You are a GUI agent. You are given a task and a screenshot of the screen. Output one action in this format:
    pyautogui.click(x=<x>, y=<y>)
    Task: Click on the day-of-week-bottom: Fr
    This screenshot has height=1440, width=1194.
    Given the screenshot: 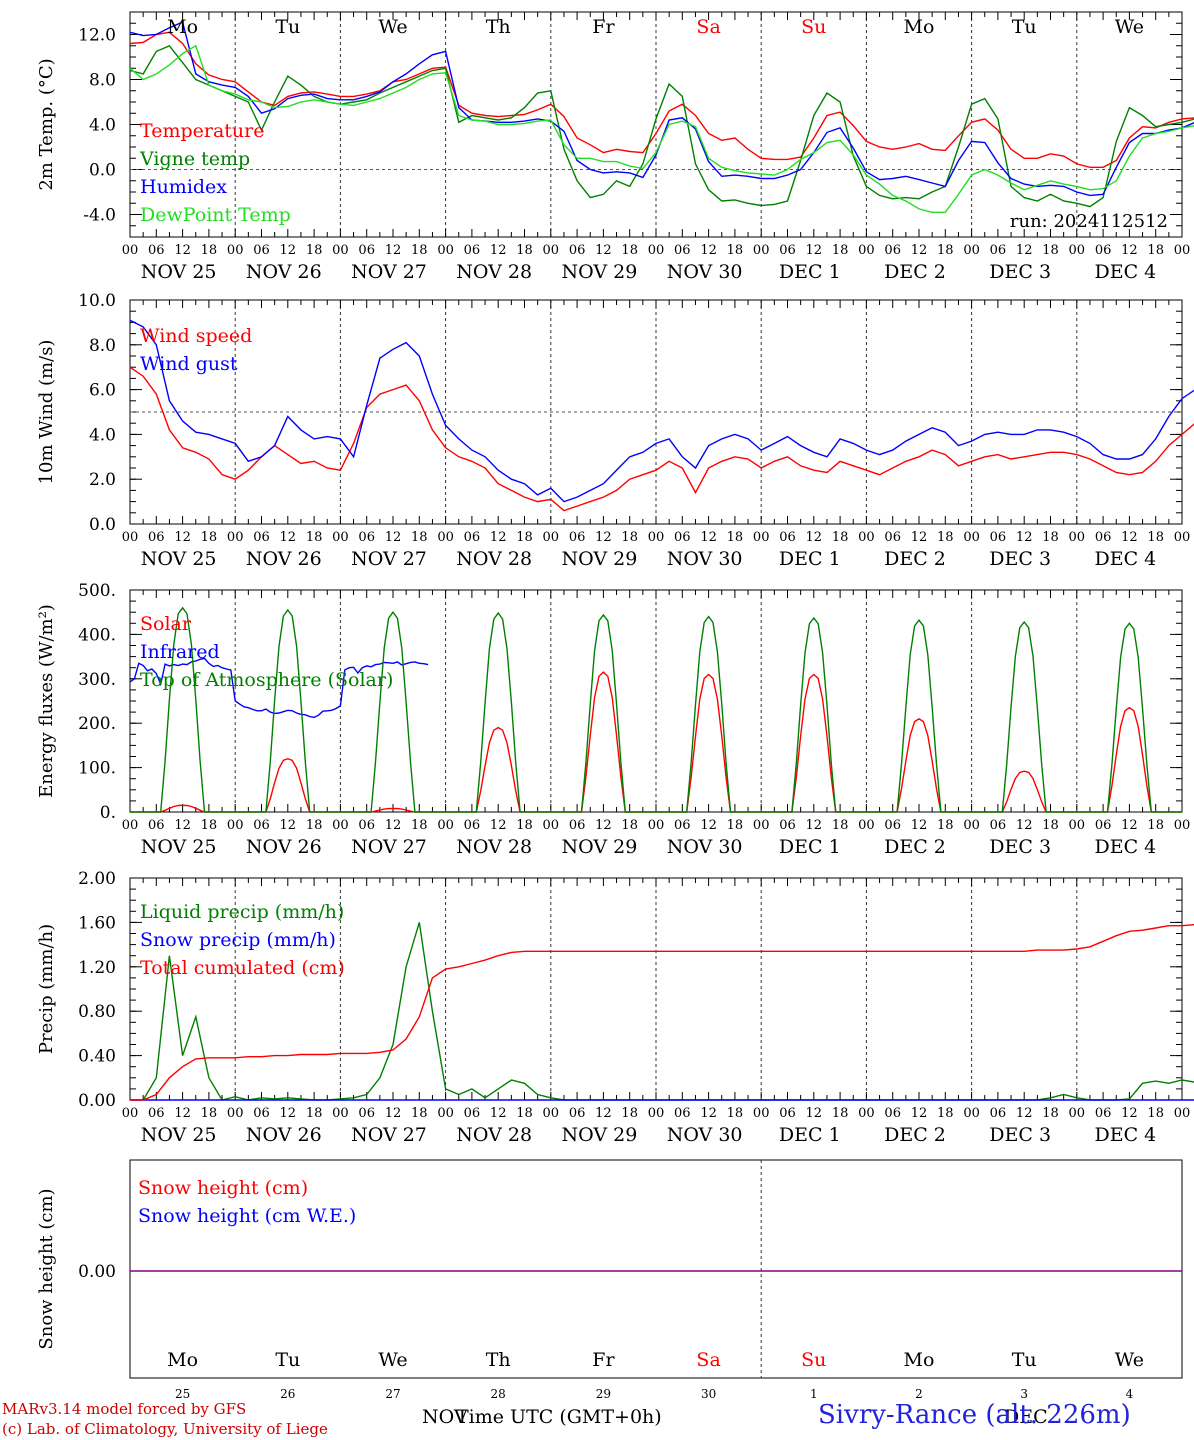 What is the action you would take?
    pyautogui.click(x=603, y=1360)
    